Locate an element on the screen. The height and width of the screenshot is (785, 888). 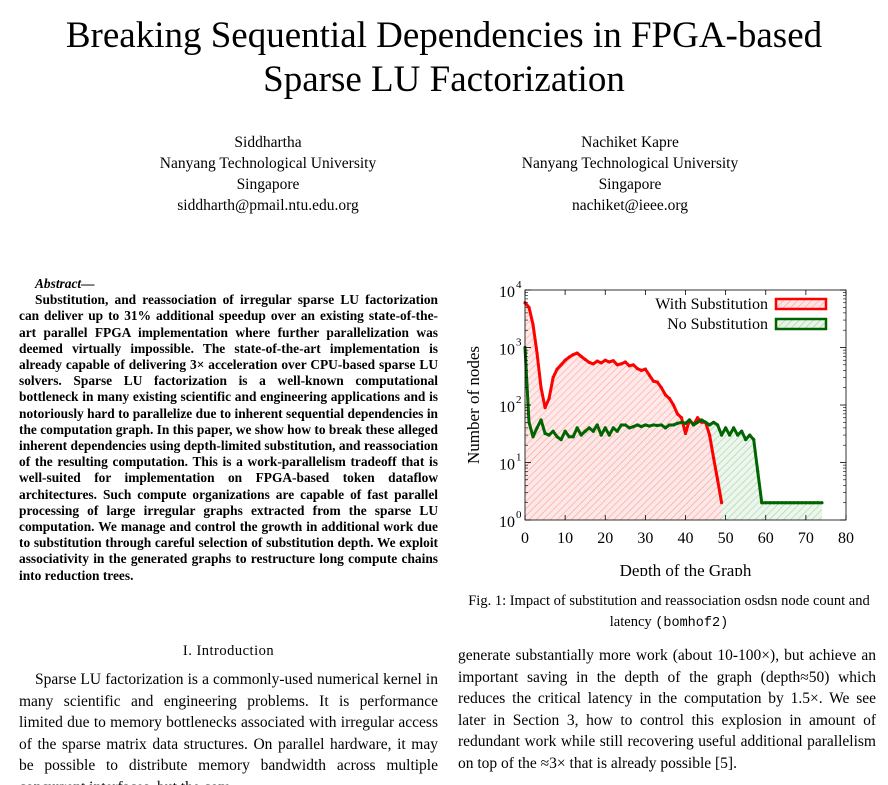
legend-label: No Substitution is located at coordinates (717, 324).